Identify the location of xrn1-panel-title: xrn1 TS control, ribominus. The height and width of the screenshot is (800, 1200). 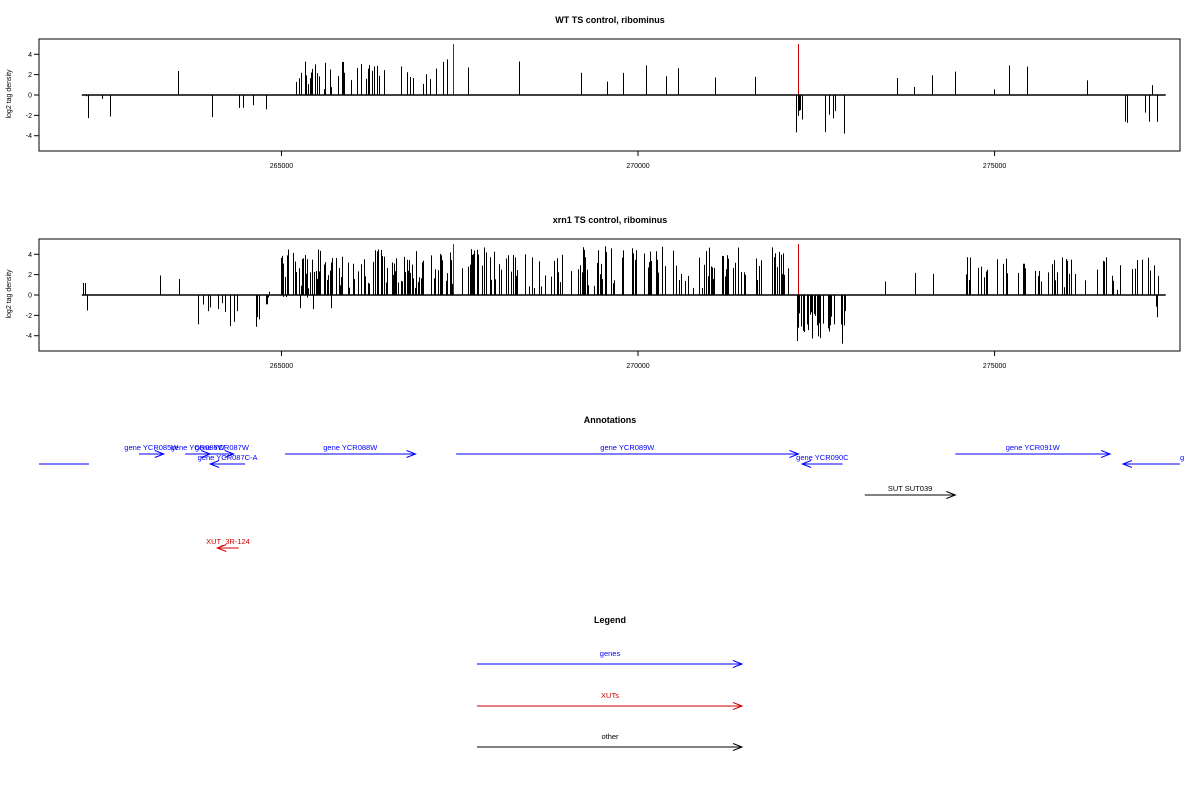
(610, 220).